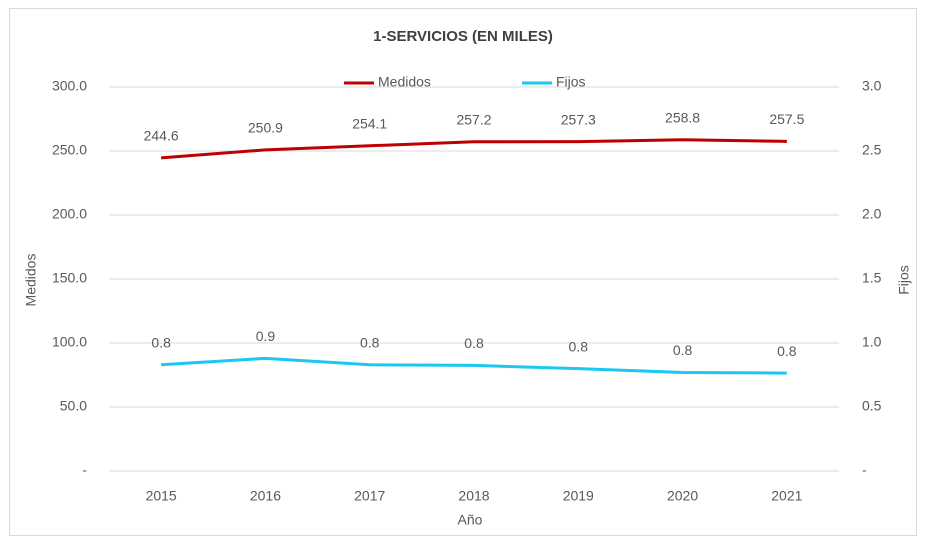 The height and width of the screenshot is (538, 926). Describe the element at coordinates (571, 82) in the screenshot. I see `legend-label: Fijos` at that location.